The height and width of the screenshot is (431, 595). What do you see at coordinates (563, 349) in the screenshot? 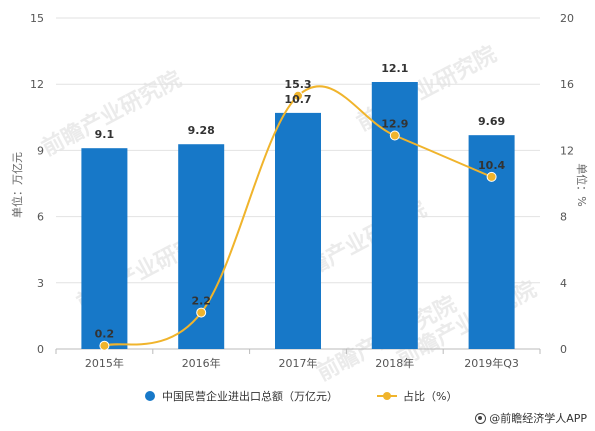
I see `y-right-tick-label: 0` at bounding box center [563, 349].